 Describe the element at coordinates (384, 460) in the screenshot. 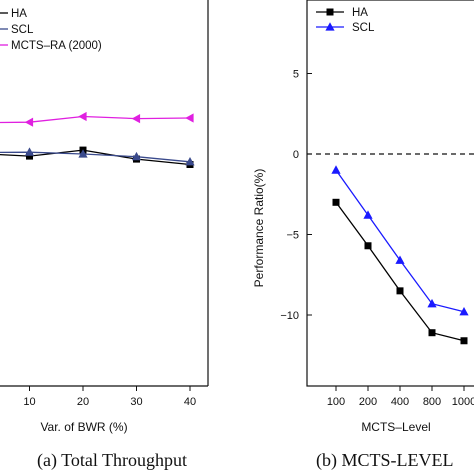

I see `caption-b: (b) MCTS-LEVEL` at that location.